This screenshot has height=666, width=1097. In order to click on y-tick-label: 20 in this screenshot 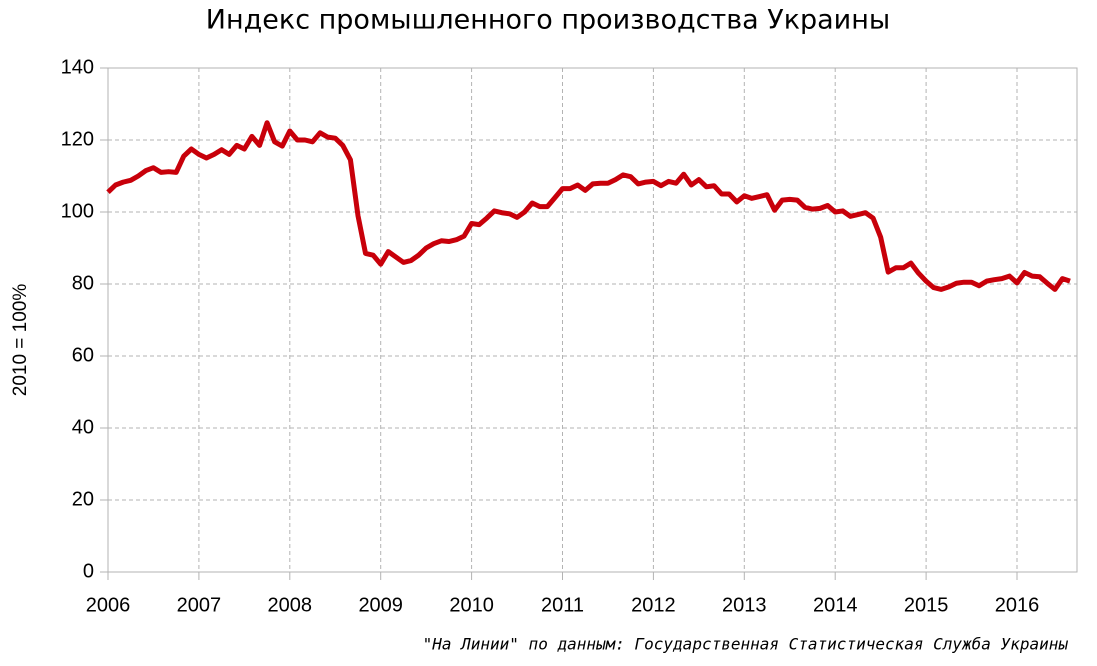, I will do `click(83, 499)`.